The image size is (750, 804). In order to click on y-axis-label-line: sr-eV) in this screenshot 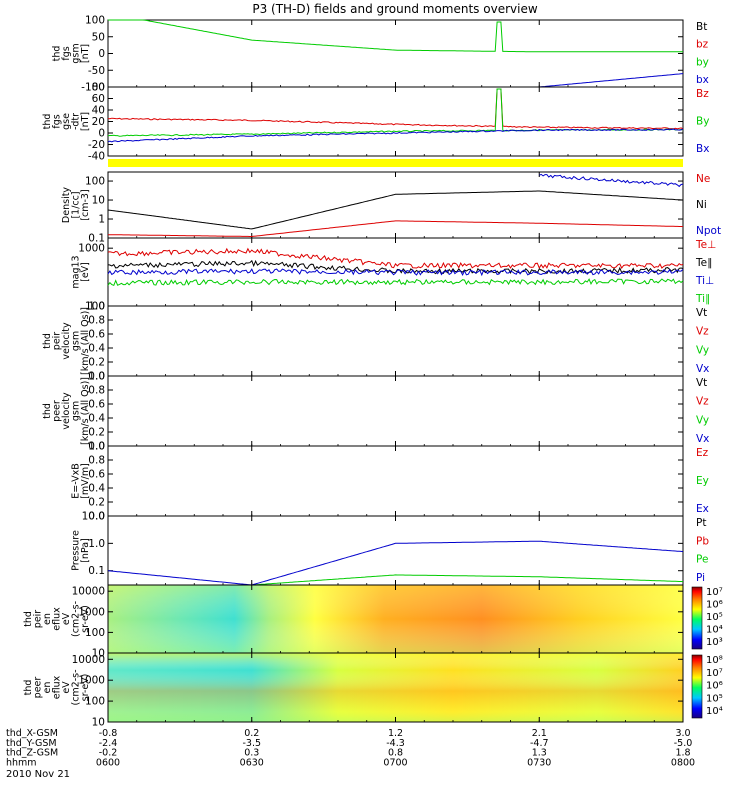, I will do `click(85, 619)`.